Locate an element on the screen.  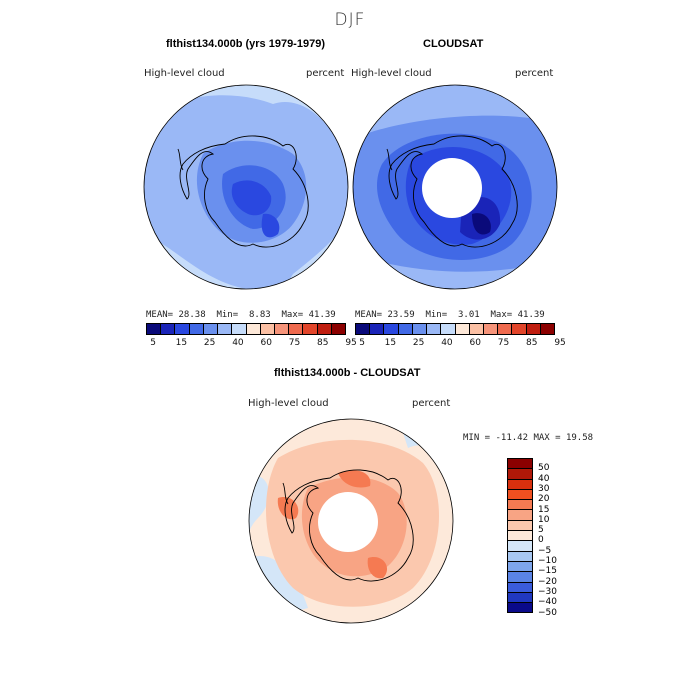
panel3-polar-map is located at coordinates (351, 521).